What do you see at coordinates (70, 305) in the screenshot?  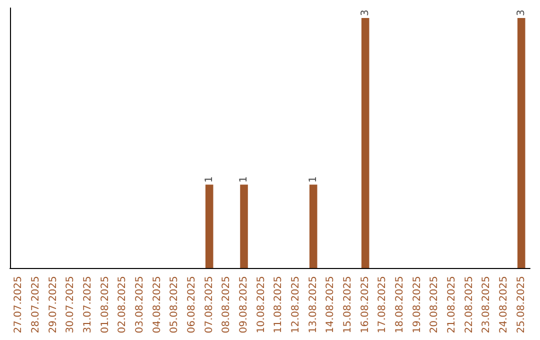 I see `x-tick-label: 30.07.2025` at bounding box center [70, 305].